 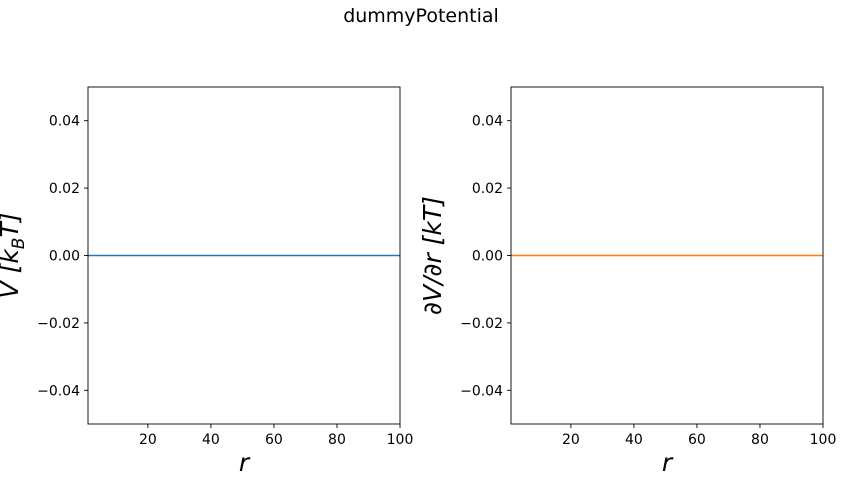 What do you see at coordinates (432, 255) in the screenshot?
I see `y-axis-label: ∂V/∂r [kT]` at bounding box center [432, 255].